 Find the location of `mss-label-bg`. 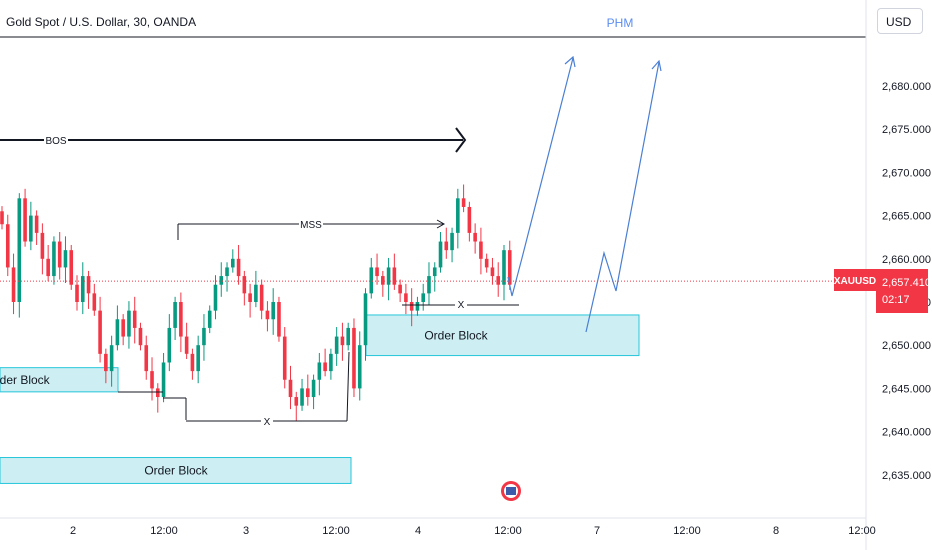

mss-label-bg is located at coordinates (311, 224).